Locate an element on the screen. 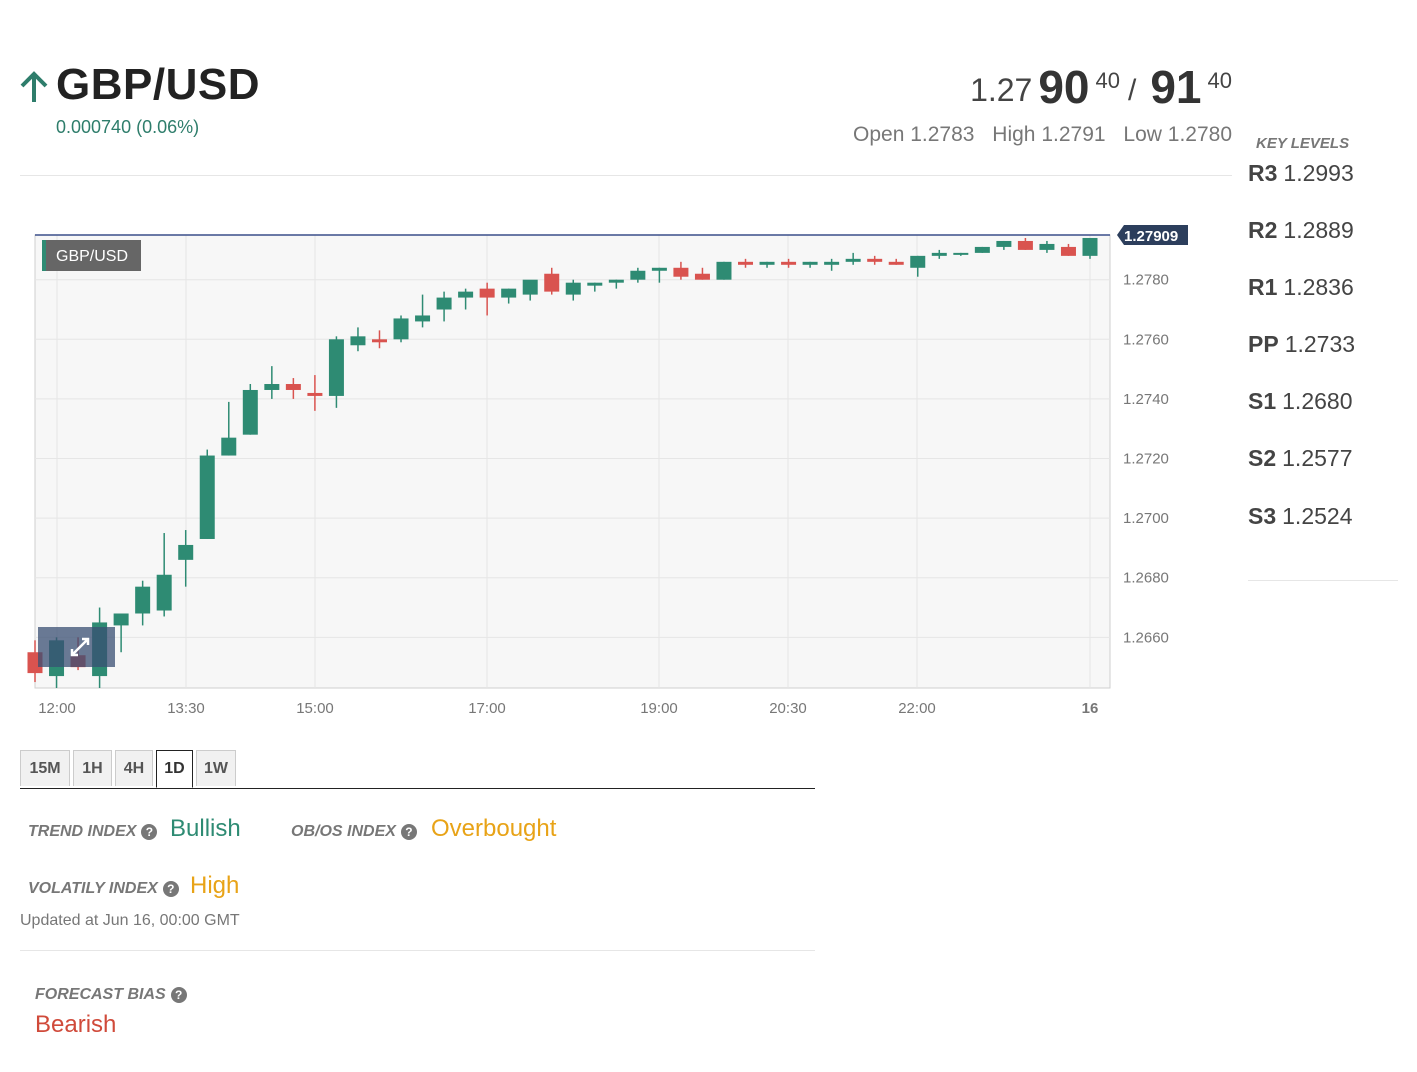 Image resolution: width=1417 pixels, height=1072 pixels. key-level-value: 1.2680 is located at coordinates (1317, 401).